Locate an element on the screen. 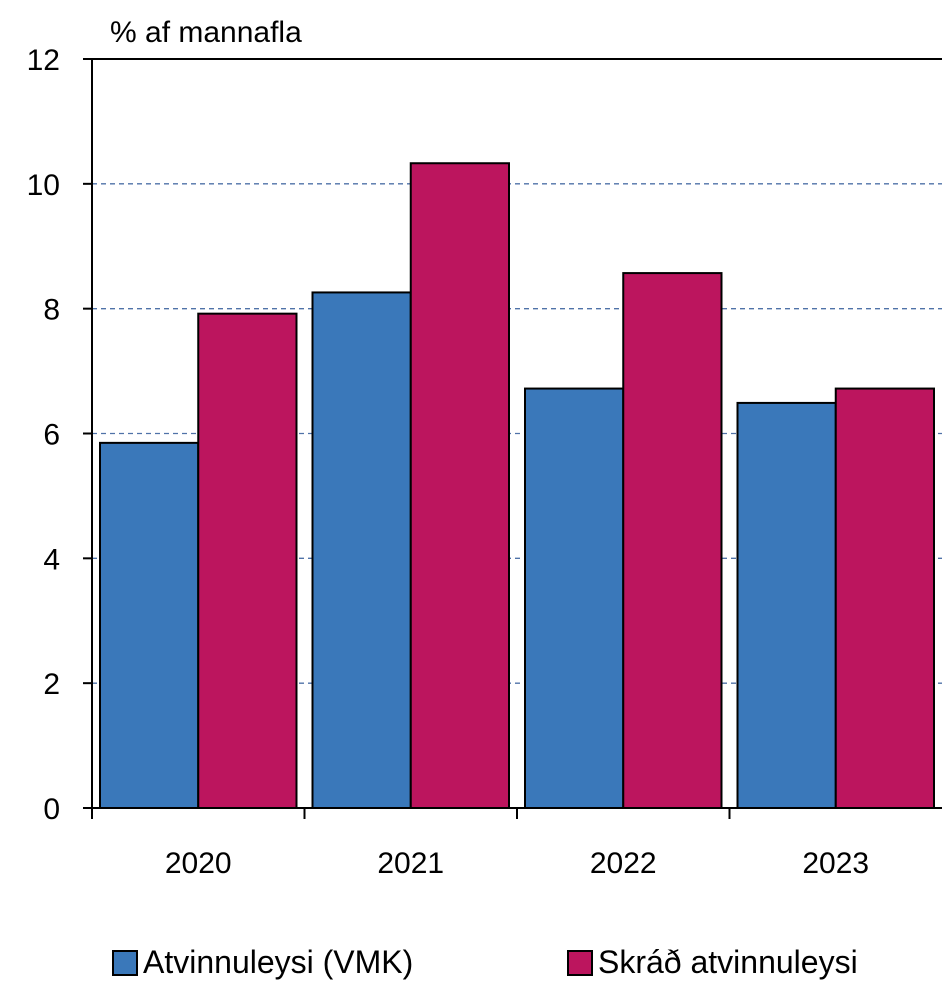 This screenshot has height=989, width=944. y-tick-label: 8 is located at coordinates (51, 310).